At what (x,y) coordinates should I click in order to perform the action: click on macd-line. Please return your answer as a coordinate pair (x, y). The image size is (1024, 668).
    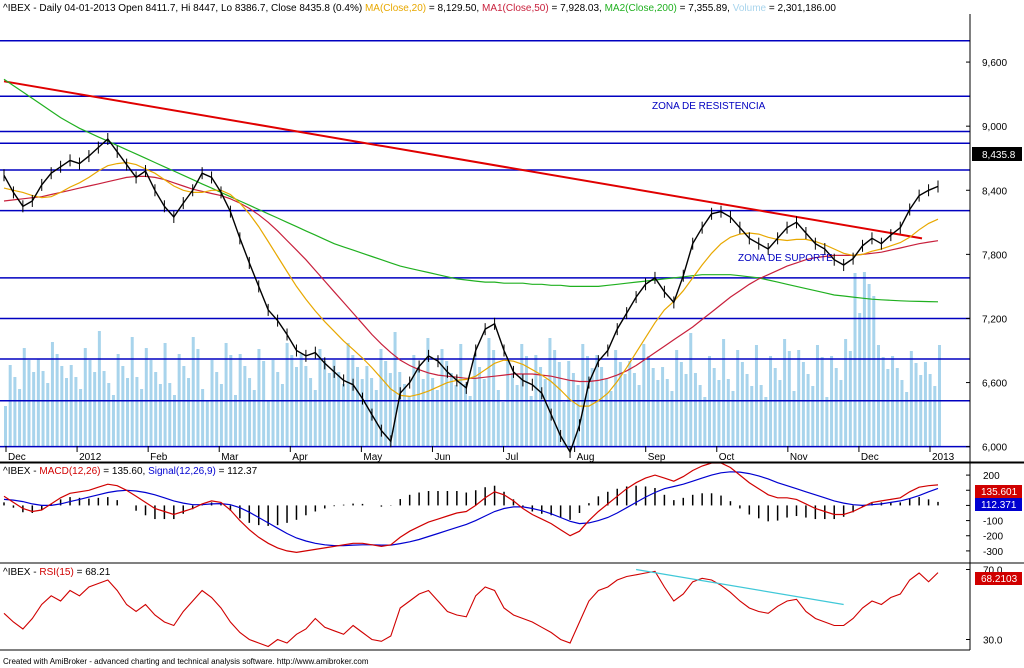
    Looking at the image, I should click on (471, 508).